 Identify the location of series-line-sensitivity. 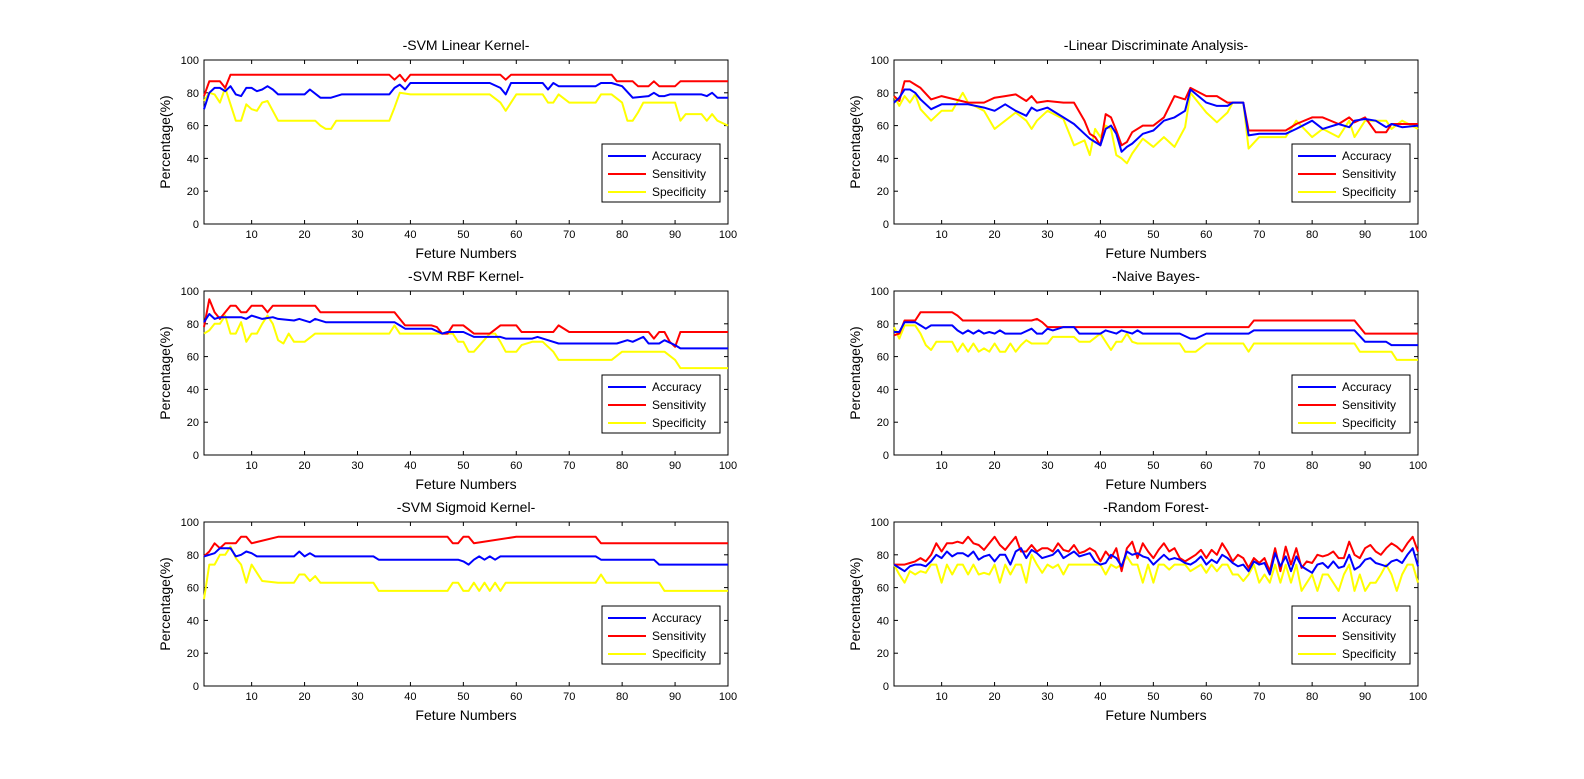
(1155, 113).